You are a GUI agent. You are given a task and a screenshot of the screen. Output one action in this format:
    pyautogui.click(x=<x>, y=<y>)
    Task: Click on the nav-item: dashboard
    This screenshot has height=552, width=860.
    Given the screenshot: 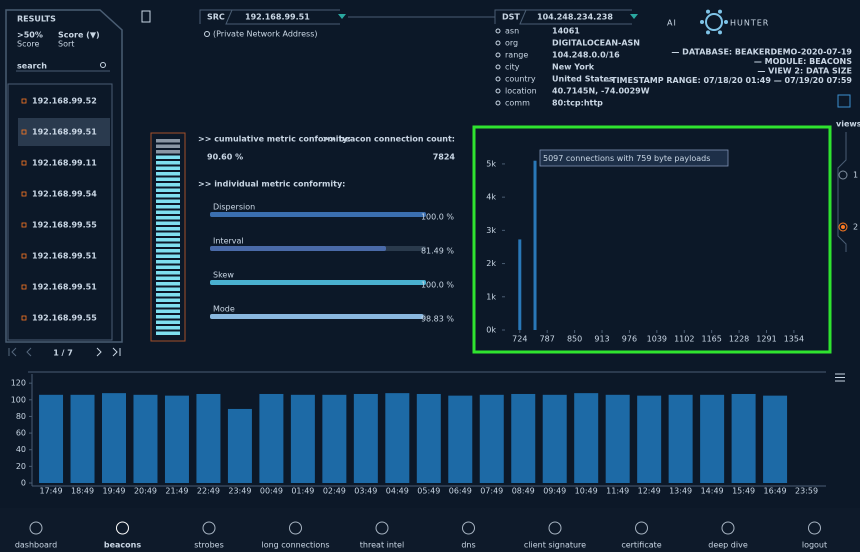 What is the action you would take?
    pyautogui.click(x=36, y=545)
    